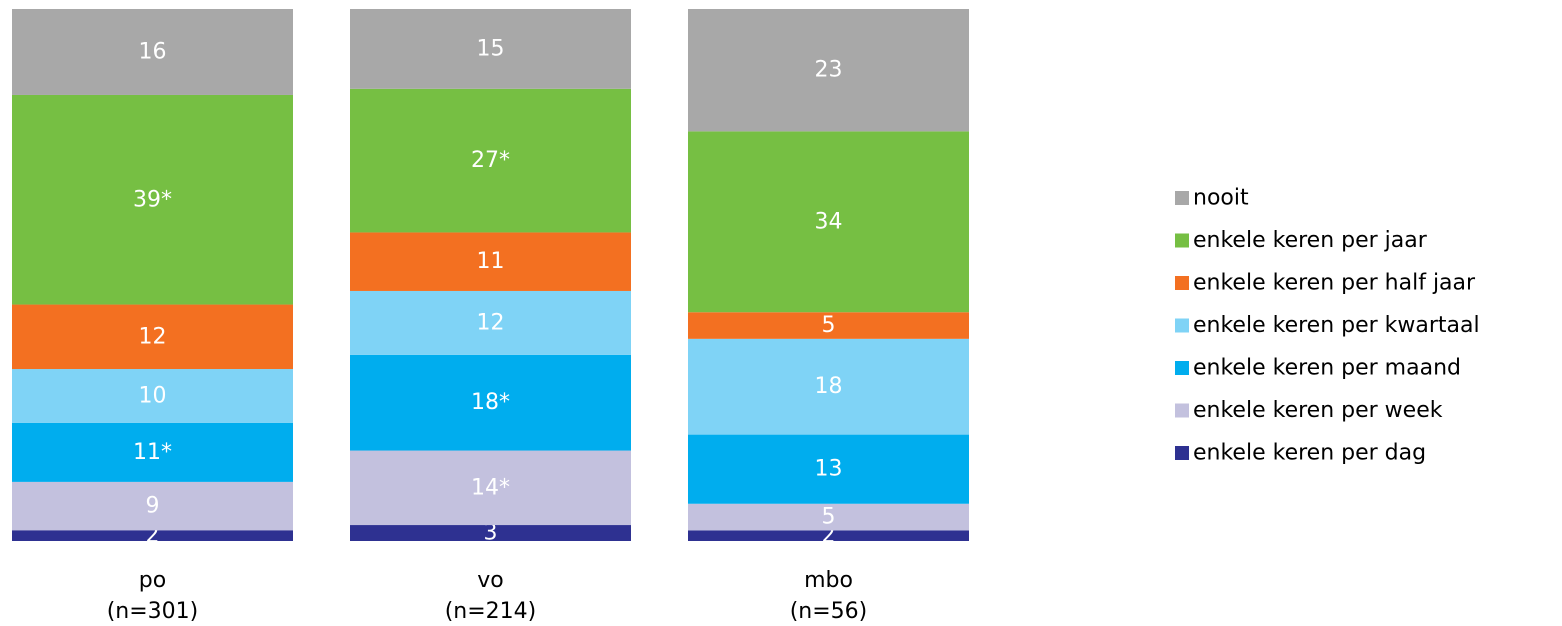 This screenshot has height=626, width=1562. I want to click on legend-label-enkele-keren-per-jaar: enkele keren per jaar, so click(1310, 240).